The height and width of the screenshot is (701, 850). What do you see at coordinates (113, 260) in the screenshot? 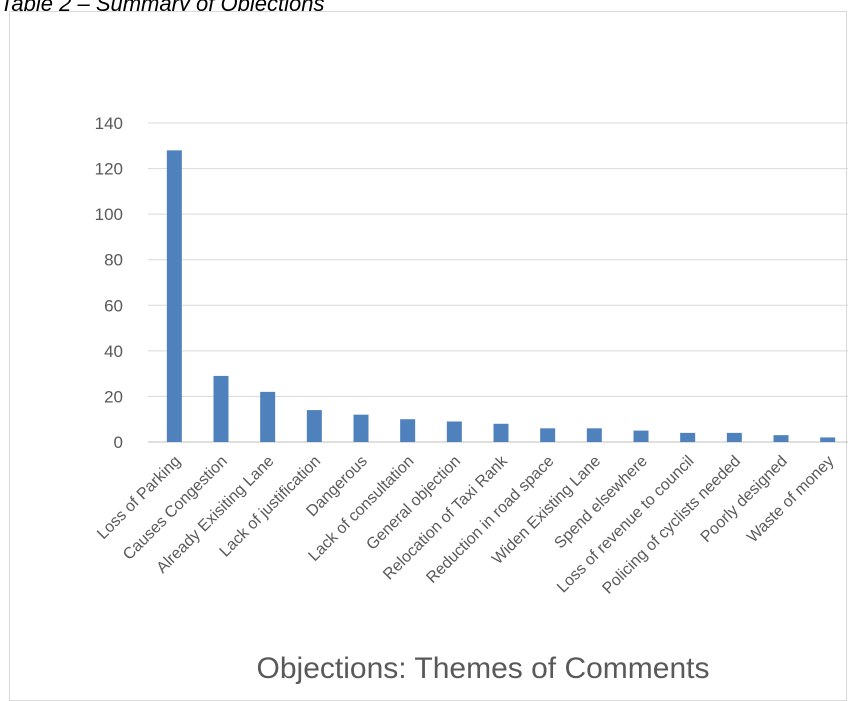
I see `y-tick-label: 80` at bounding box center [113, 260].